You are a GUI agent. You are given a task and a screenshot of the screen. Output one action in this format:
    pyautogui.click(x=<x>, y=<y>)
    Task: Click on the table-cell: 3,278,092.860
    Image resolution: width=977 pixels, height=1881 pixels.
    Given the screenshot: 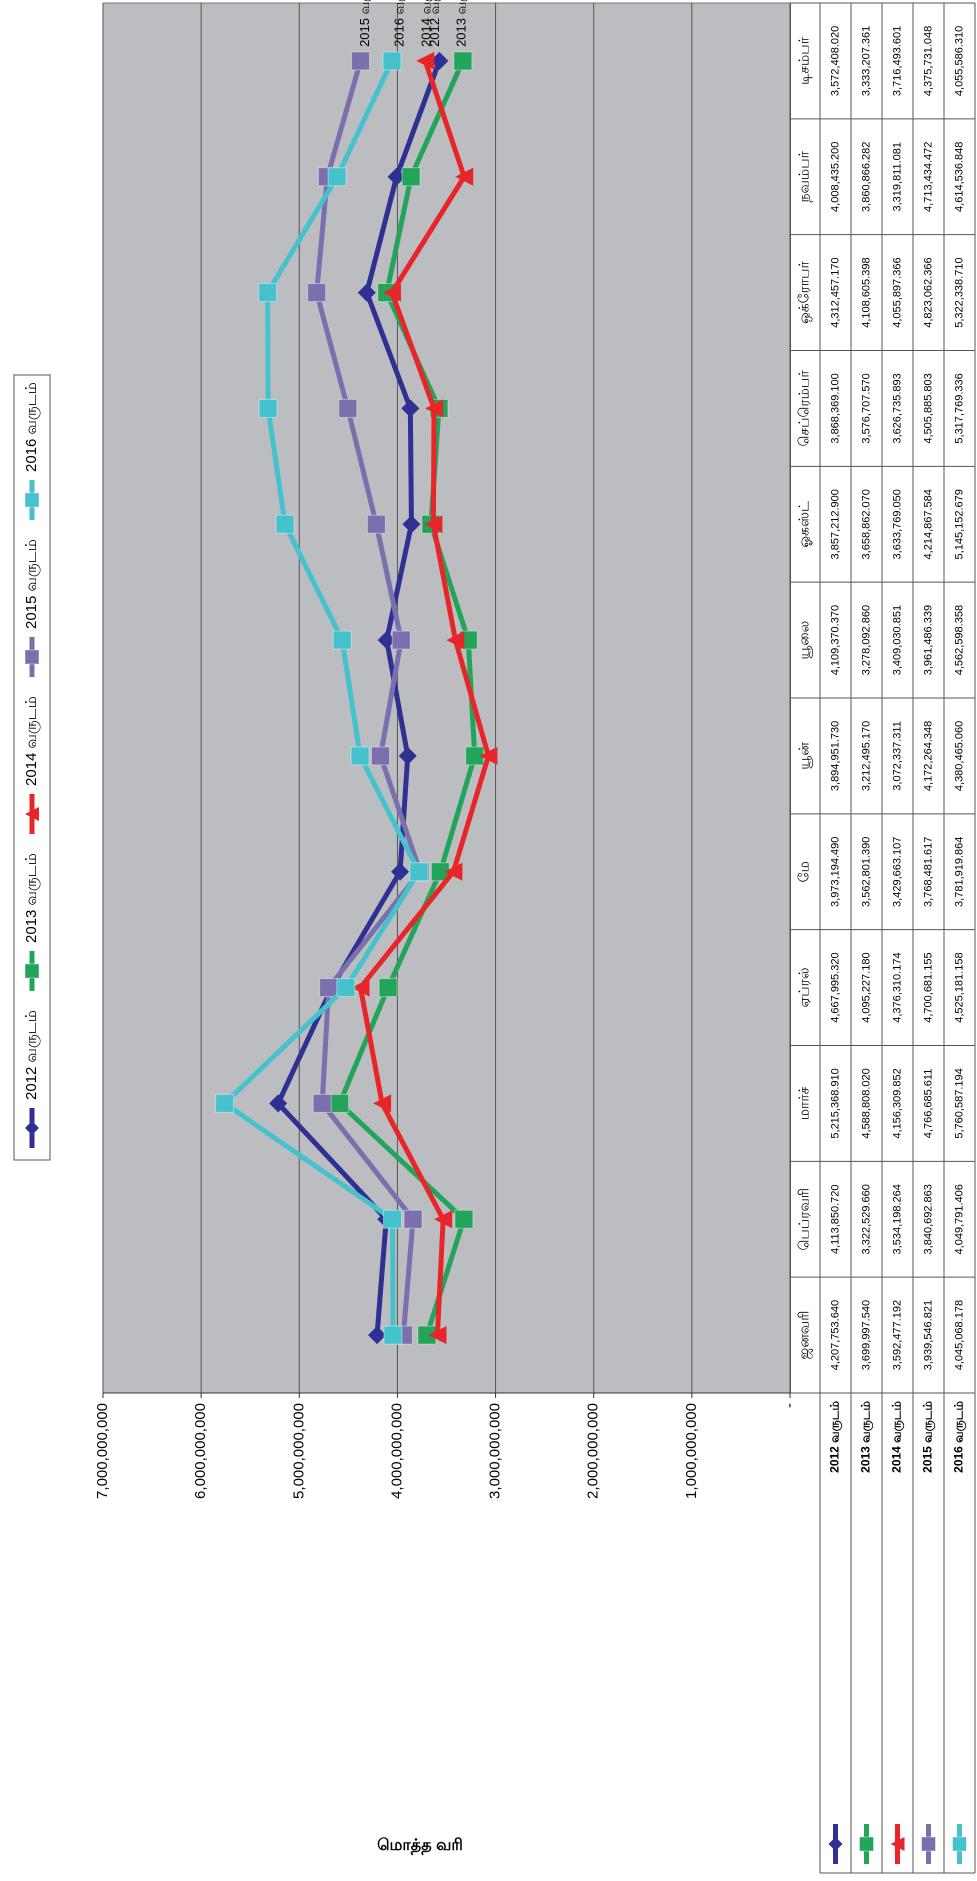 What is the action you would take?
    pyautogui.click(x=866, y=640)
    